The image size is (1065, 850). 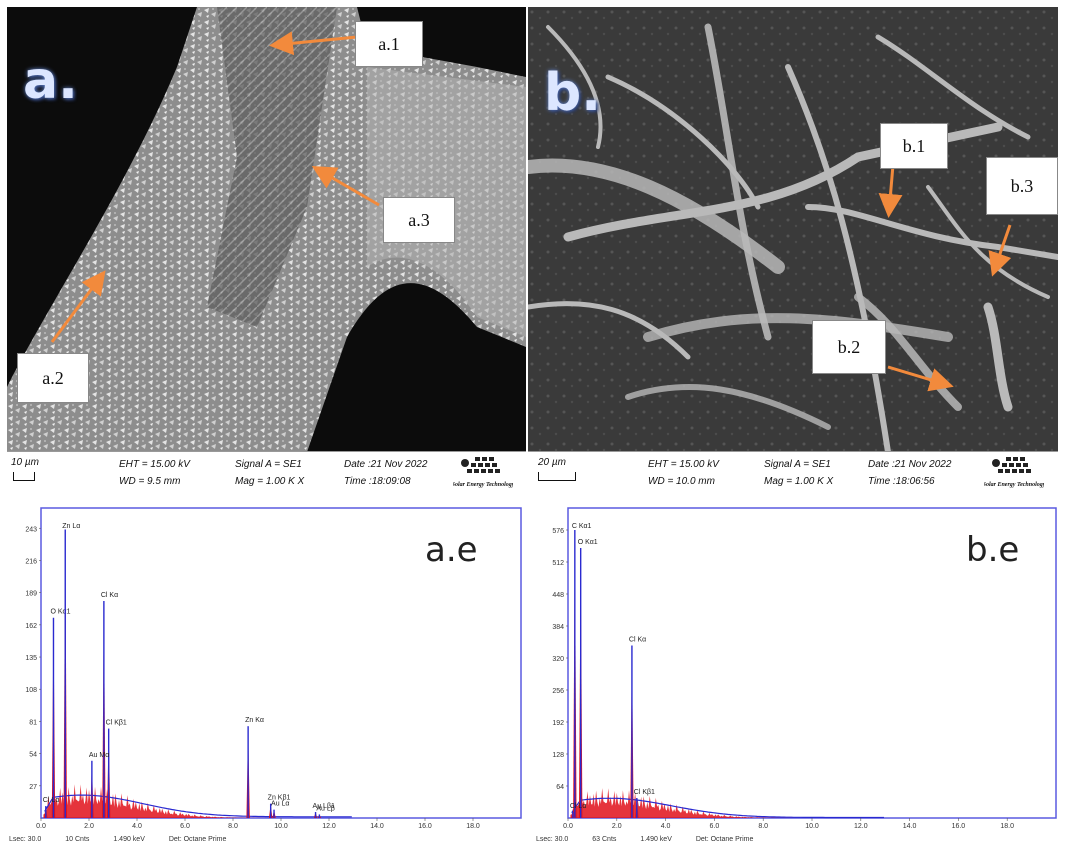 I want to click on y-tick-label: 189, so click(x=31, y=594).